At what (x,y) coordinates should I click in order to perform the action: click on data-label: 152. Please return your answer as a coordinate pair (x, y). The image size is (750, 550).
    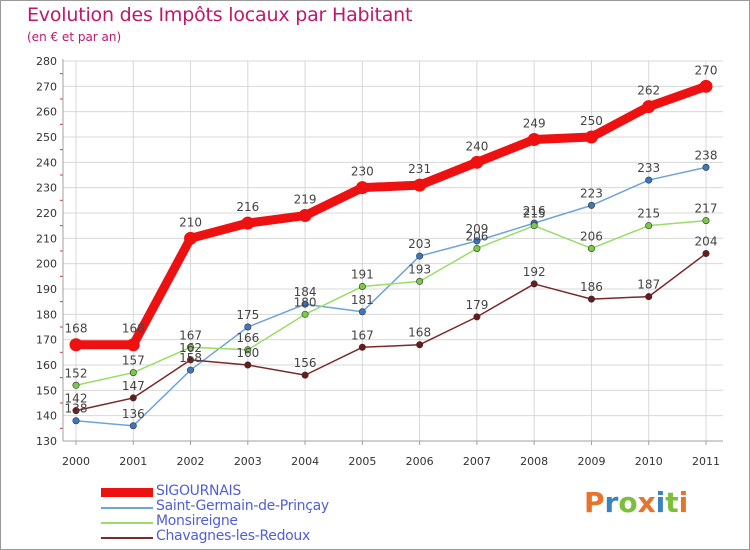
    Looking at the image, I should click on (76, 373).